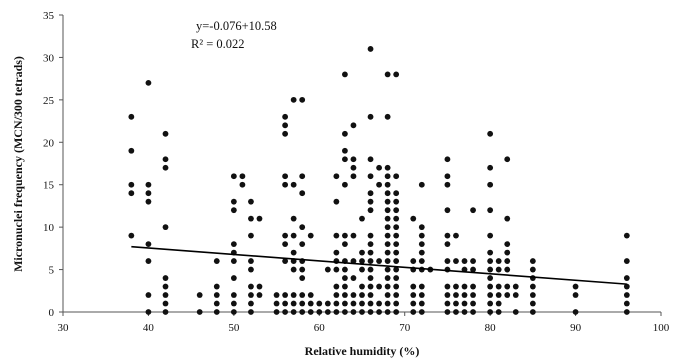  Describe the element at coordinates (49, 58) in the screenshot. I see `y-tick-label: 30` at that location.